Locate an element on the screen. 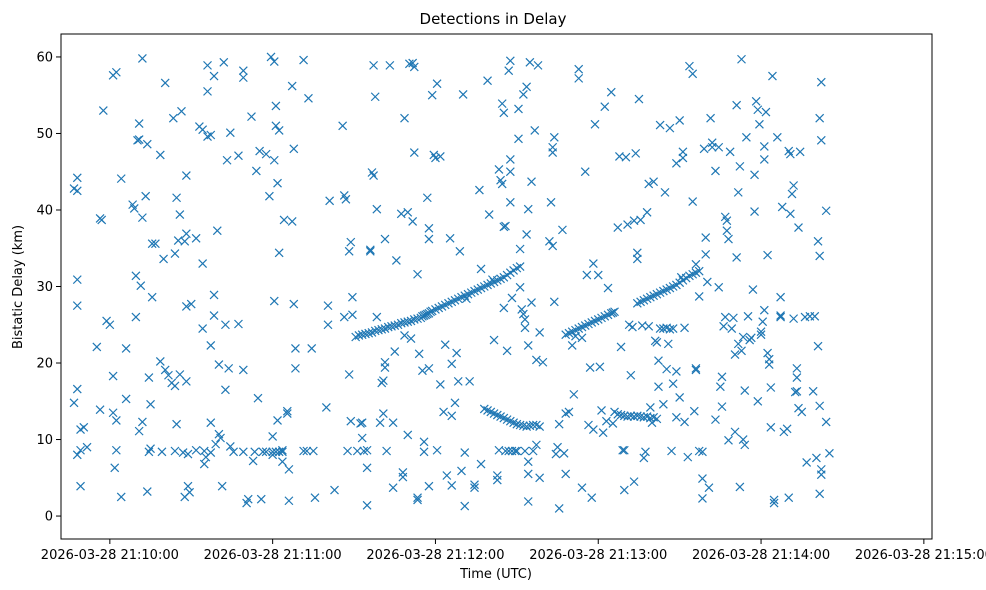 The height and width of the screenshot is (590, 986). y-axis-label: Bistatic Delay (km) is located at coordinates (18, 287).